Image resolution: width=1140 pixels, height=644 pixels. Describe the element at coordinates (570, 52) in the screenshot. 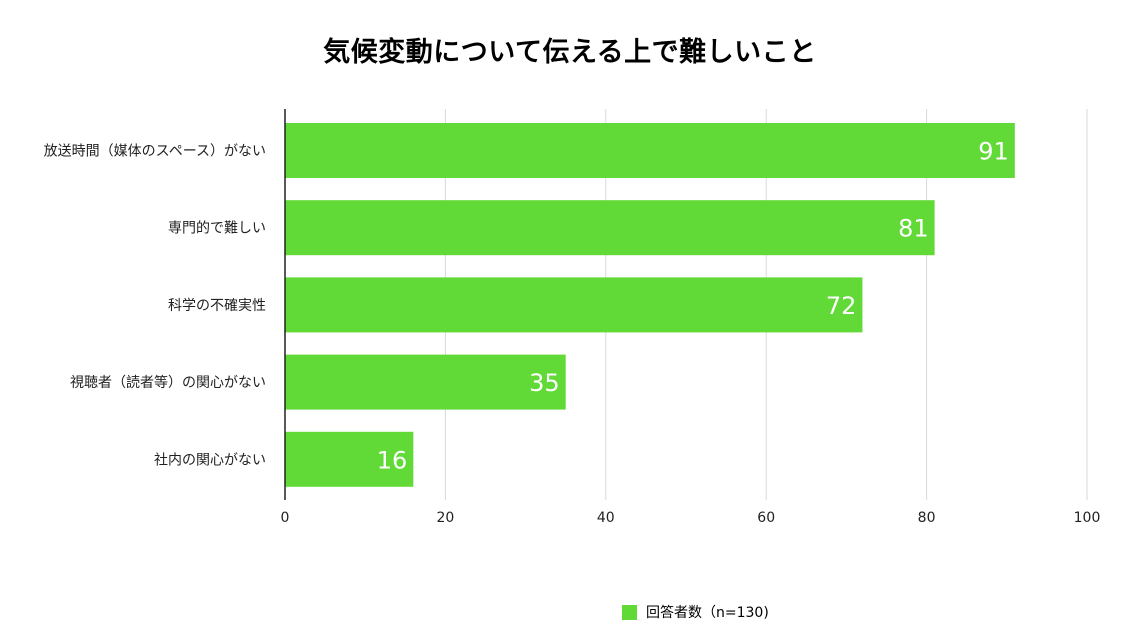

I see `chart-title: 気候変動について伝える上で難しいこと` at that location.